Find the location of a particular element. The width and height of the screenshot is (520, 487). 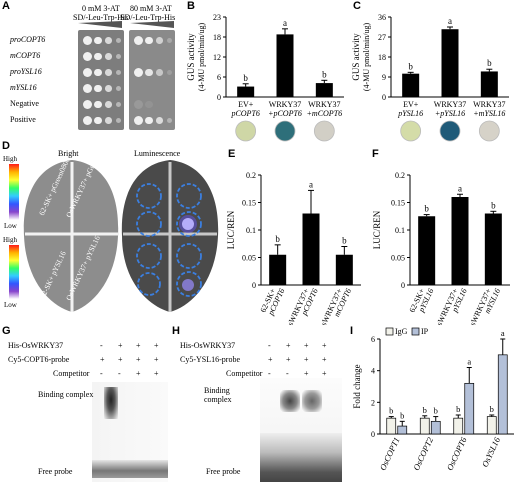

d-low-label-2: Low is located at coordinates (10, 305).